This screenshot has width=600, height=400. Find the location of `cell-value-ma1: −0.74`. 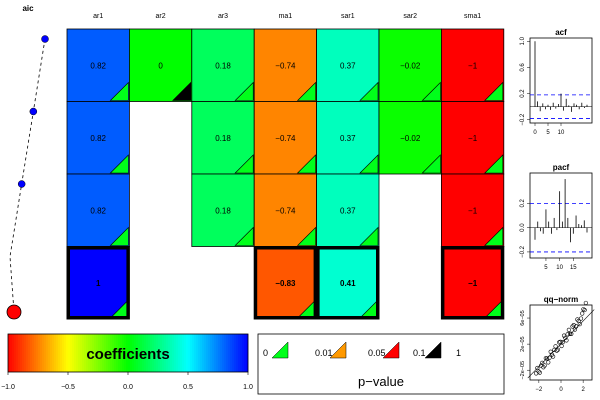

cell-value-ma1: −0.74 is located at coordinates (285, 138).